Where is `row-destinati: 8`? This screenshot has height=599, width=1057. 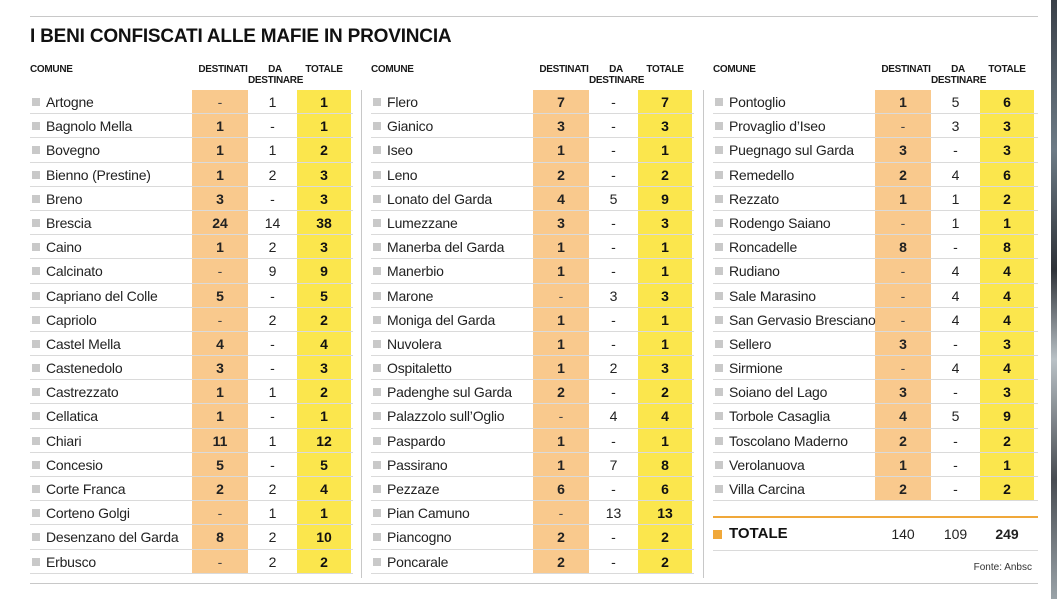
row-destinati: 8 is located at coordinates (903, 247).